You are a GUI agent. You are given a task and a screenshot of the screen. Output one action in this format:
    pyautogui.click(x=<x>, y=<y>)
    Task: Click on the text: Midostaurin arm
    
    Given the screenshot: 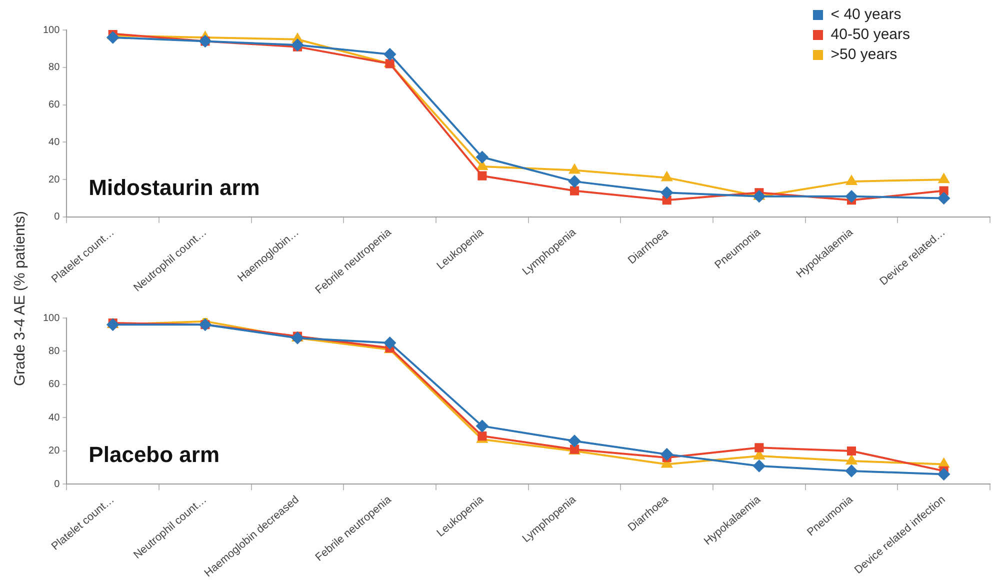 What is the action you would take?
    pyautogui.click(x=174, y=187)
    